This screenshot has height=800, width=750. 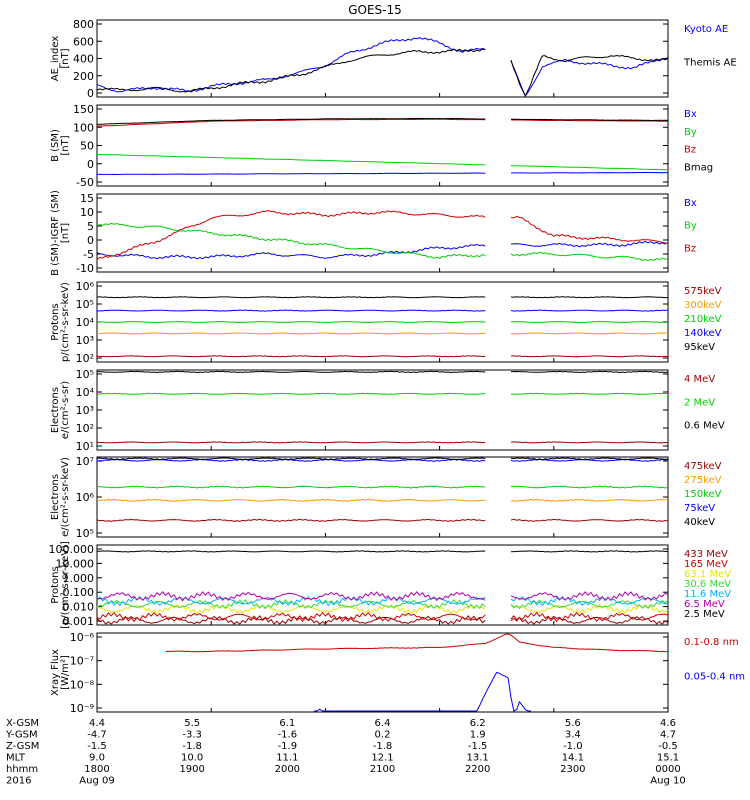 I want to click on y-tick-label: 10³, so click(x=85, y=410).